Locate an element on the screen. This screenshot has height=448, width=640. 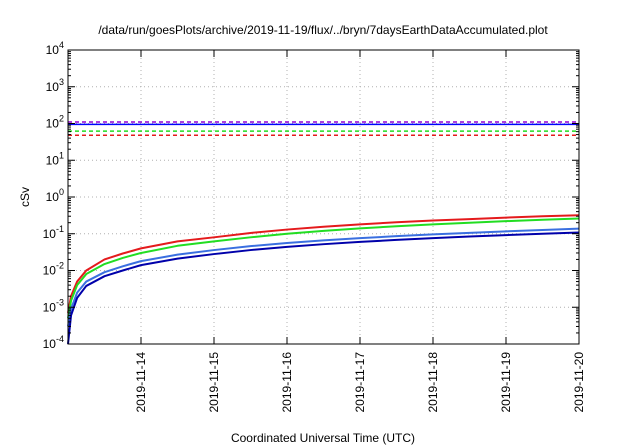
y-tick-exponent: 4 is located at coordinates (61, 45).